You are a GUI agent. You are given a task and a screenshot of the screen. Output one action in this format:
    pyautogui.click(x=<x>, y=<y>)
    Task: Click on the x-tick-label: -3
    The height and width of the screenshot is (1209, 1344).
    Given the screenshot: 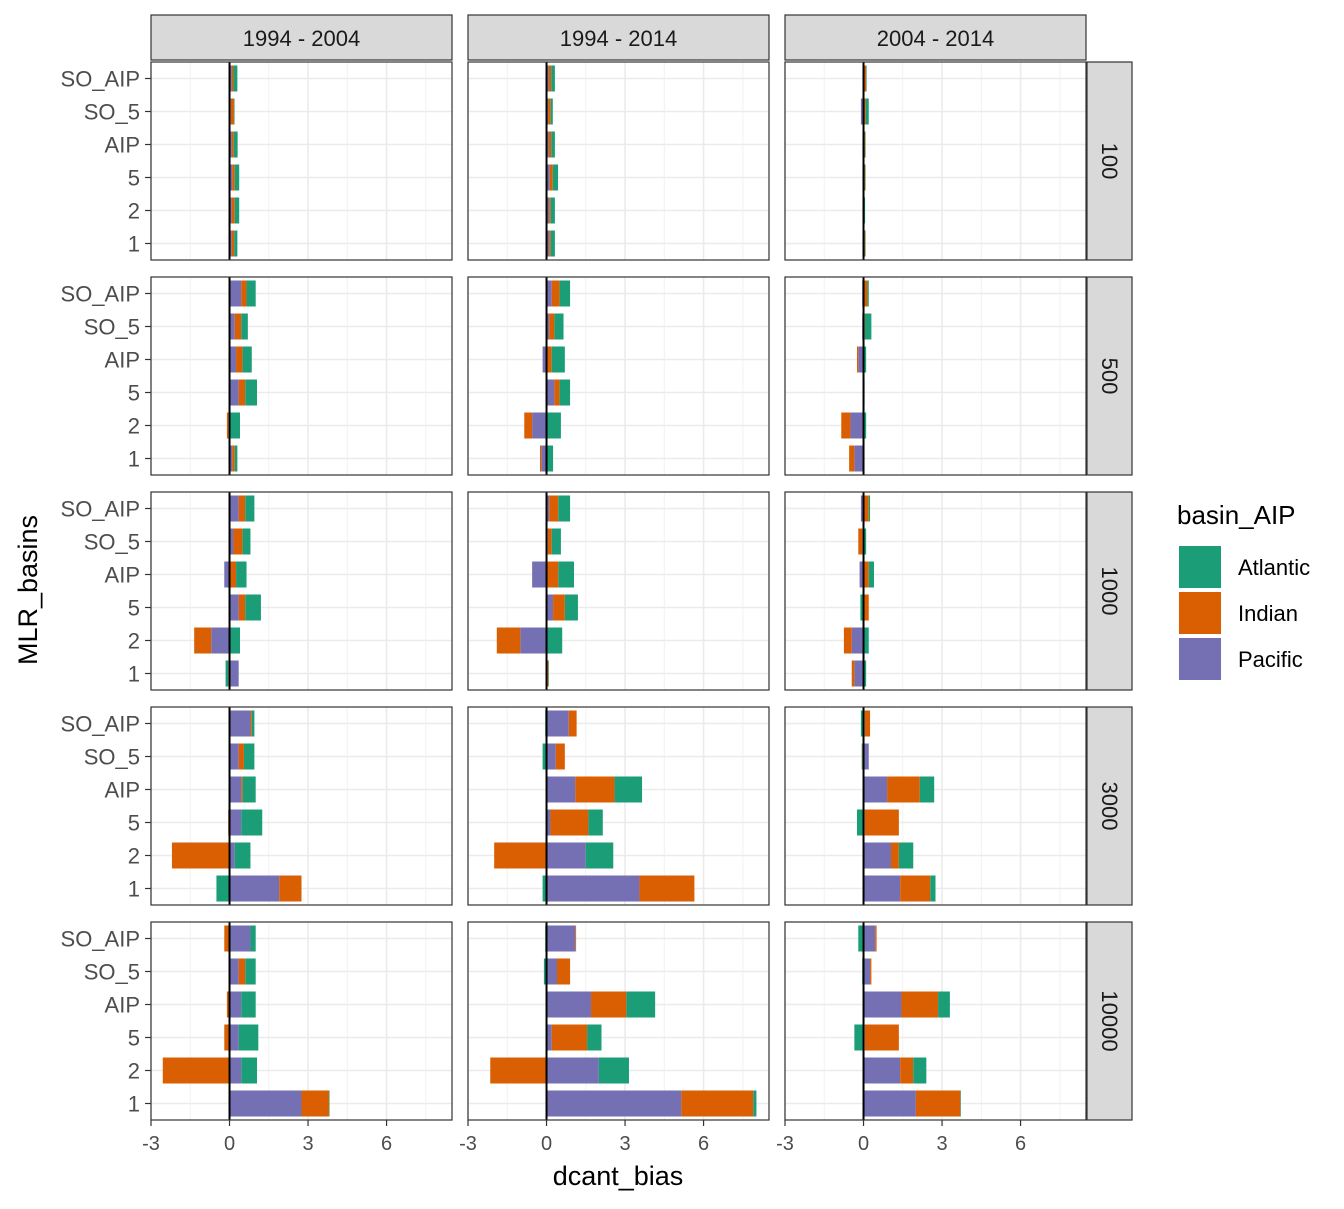 What is the action you would take?
    pyautogui.click(x=151, y=1144)
    